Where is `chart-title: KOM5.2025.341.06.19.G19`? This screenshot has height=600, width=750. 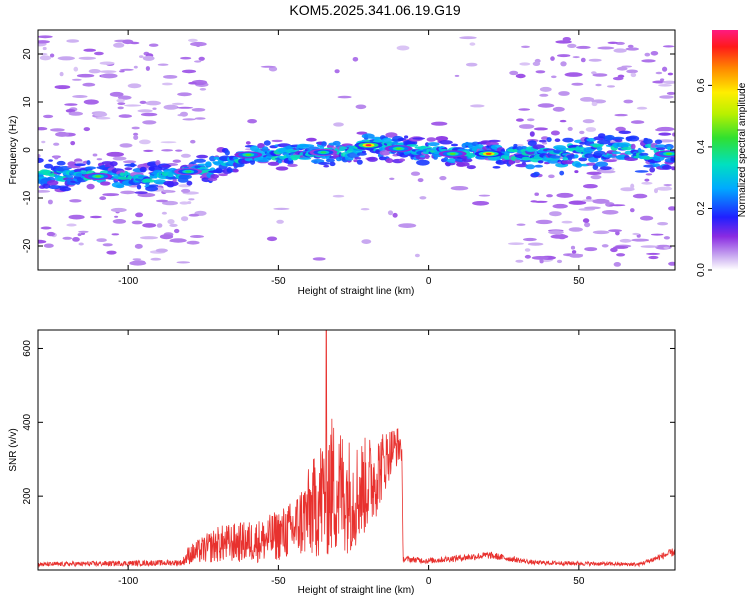
chart-title: KOM5.2025.341.06.19.G19 is located at coordinates (375, 10).